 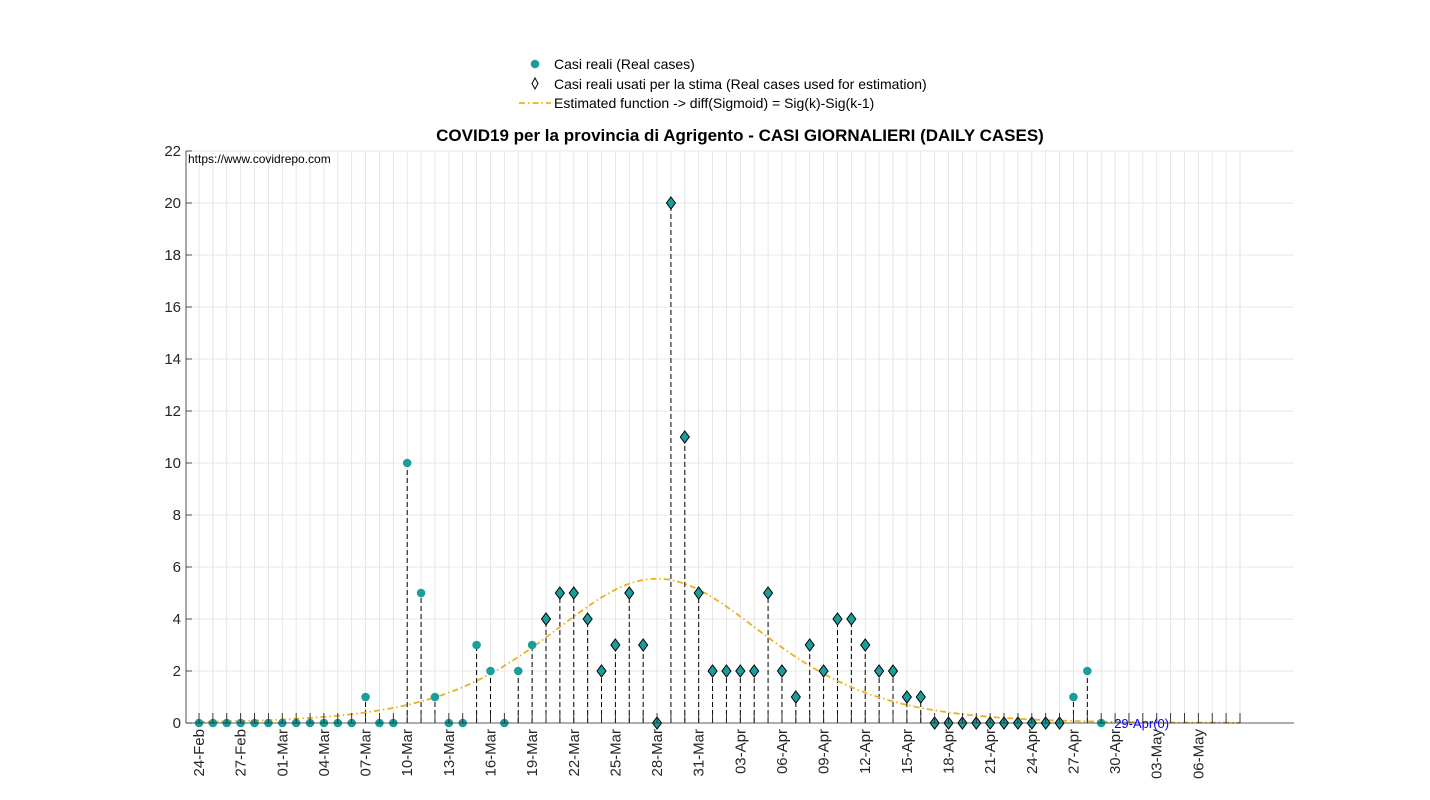 I want to click on x-tick-label: 30-Apr, so click(x=1115, y=751).